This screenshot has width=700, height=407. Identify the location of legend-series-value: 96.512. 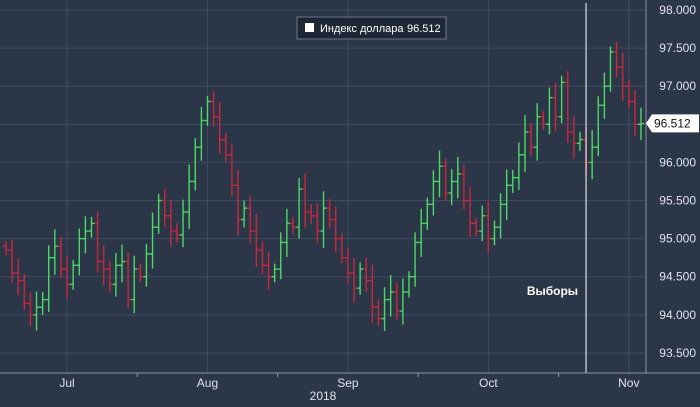
(424, 29).